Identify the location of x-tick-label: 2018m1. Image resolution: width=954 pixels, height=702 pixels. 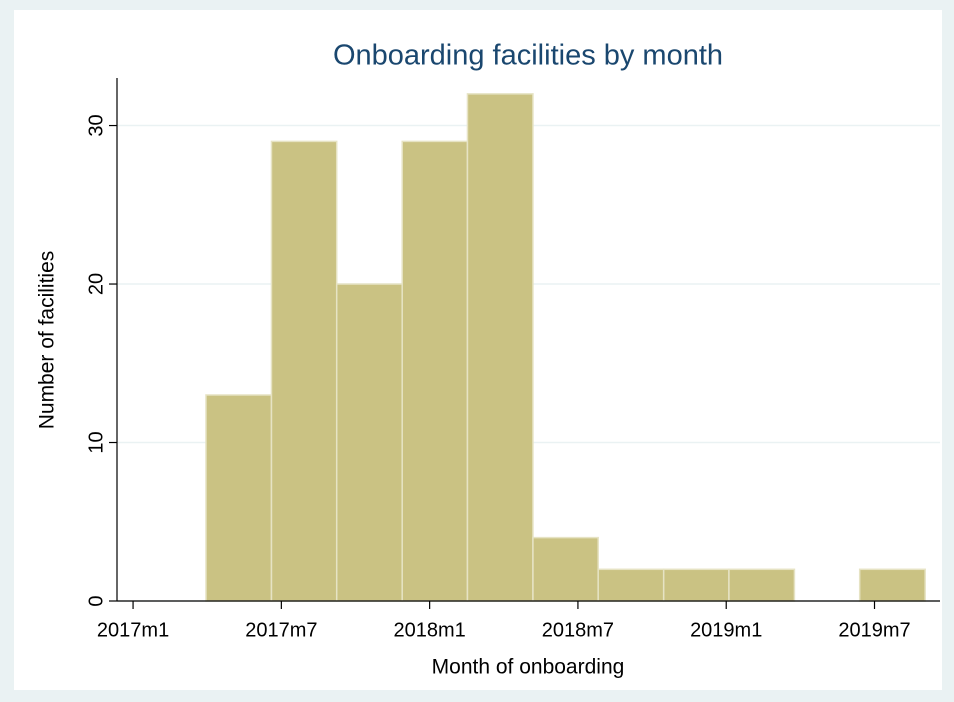
(430, 630).